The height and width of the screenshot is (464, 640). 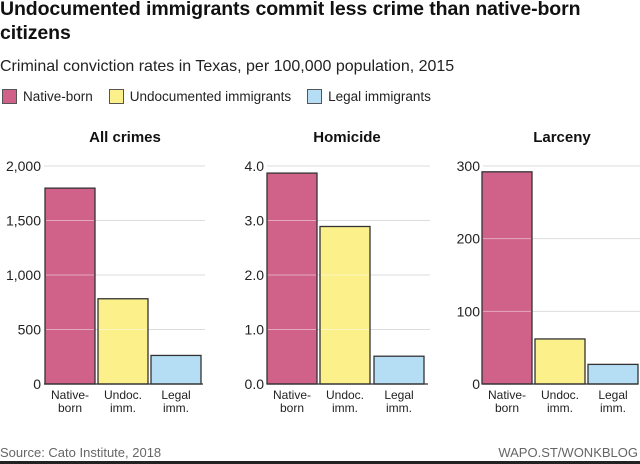 I want to click on y-tick-label: 0.0, so click(x=255, y=384).